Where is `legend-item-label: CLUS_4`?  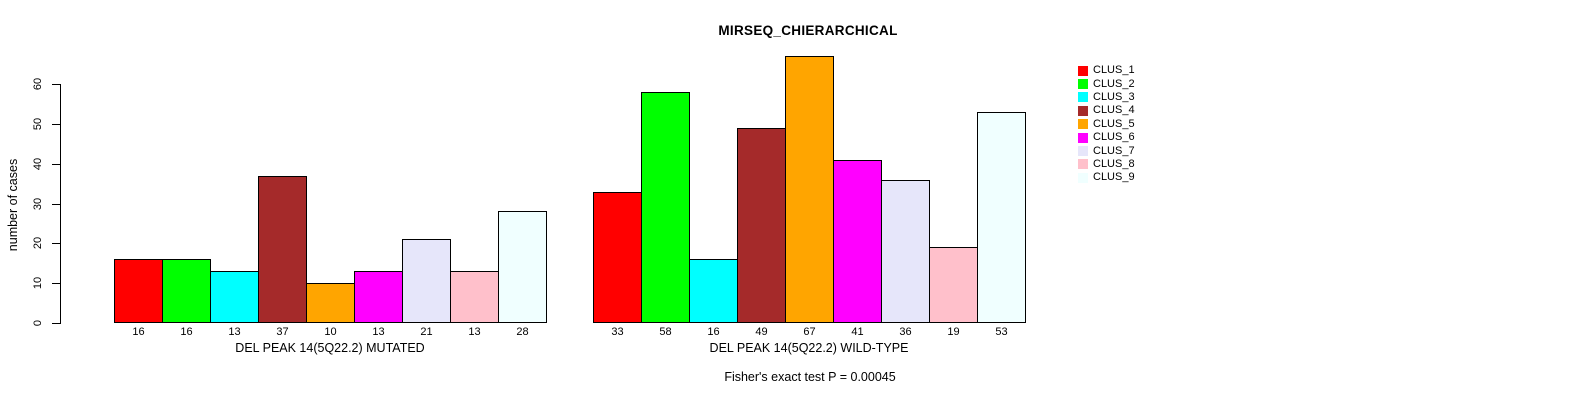 legend-item-label: CLUS_4 is located at coordinates (1114, 110).